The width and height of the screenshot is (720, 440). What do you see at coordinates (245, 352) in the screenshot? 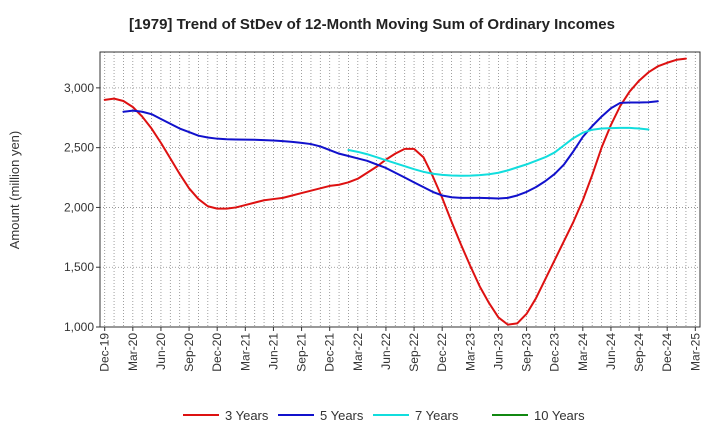
I see `x-tick-label: Mar-21` at bounding box center [245, 352].